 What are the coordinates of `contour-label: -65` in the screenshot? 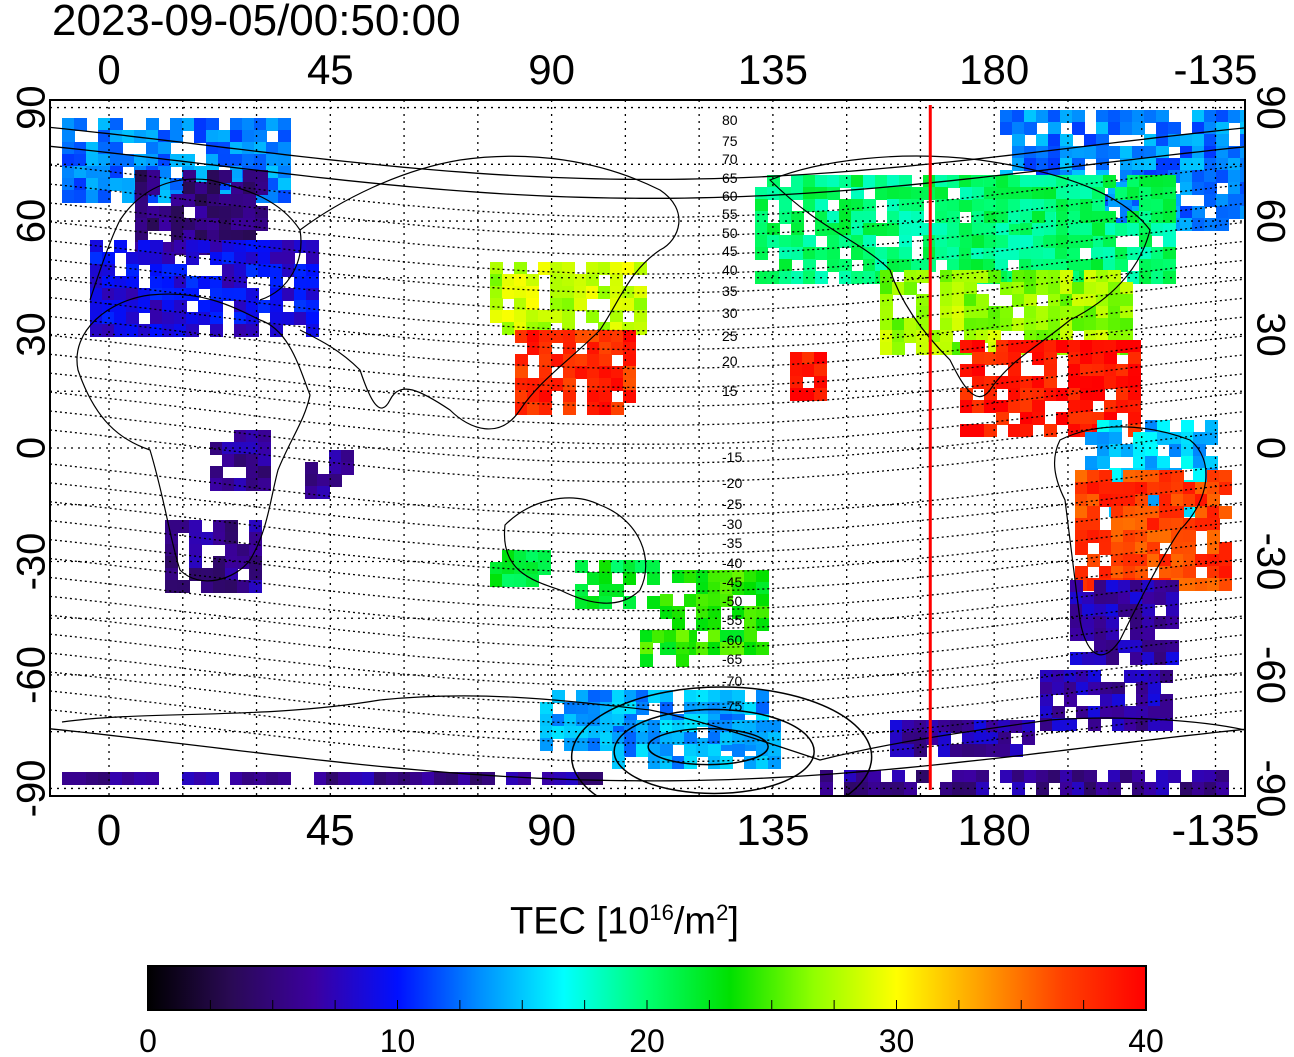 It's located at (732, 659).